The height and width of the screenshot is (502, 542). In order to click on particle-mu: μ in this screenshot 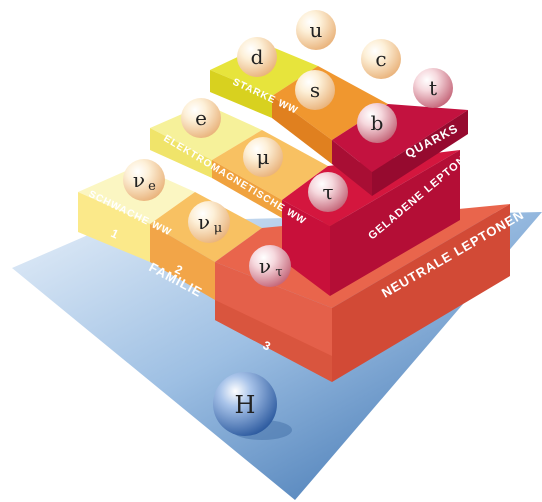, I will do `click(263, 157)`.